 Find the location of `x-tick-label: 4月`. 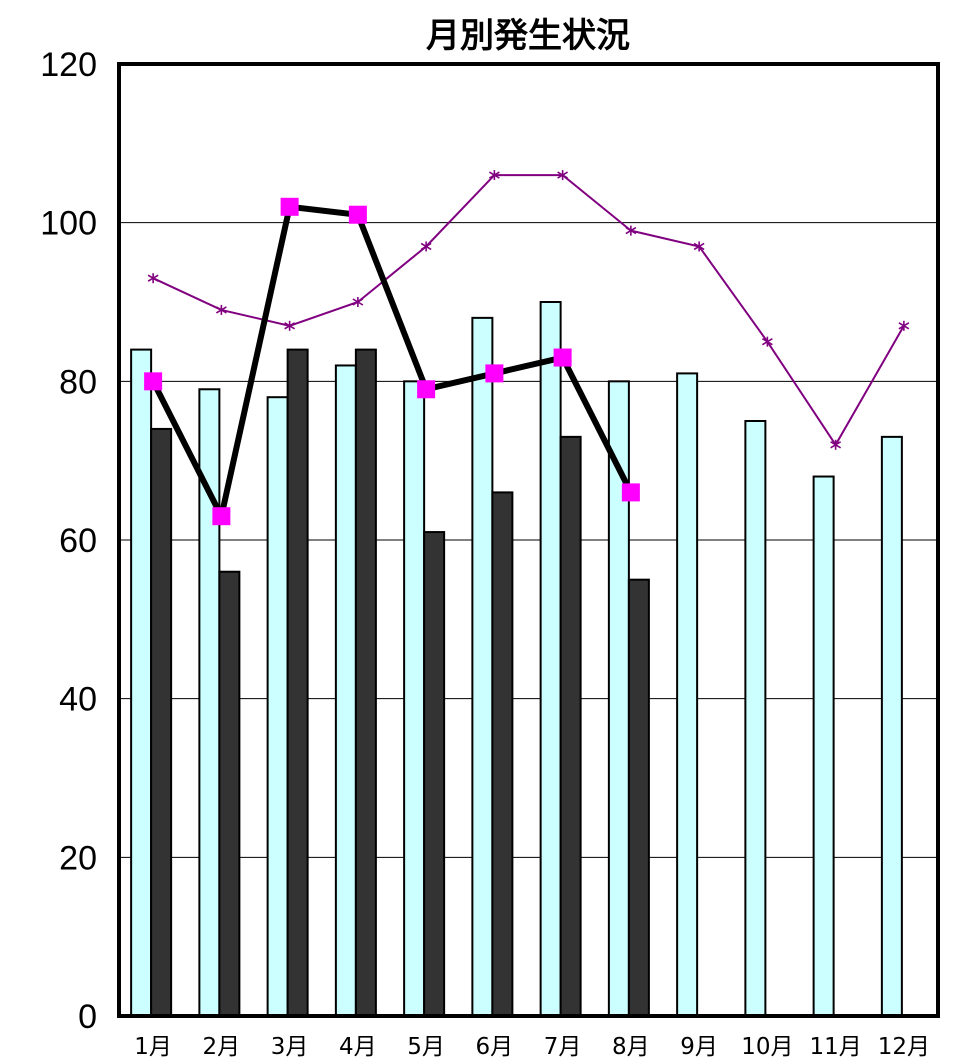

x-tick-label: 4月 is located at coordinates (358, 1047).